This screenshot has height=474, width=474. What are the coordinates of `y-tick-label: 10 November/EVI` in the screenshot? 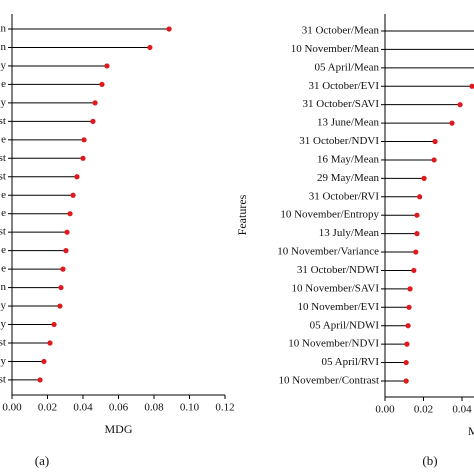 It's located at (338, 307).